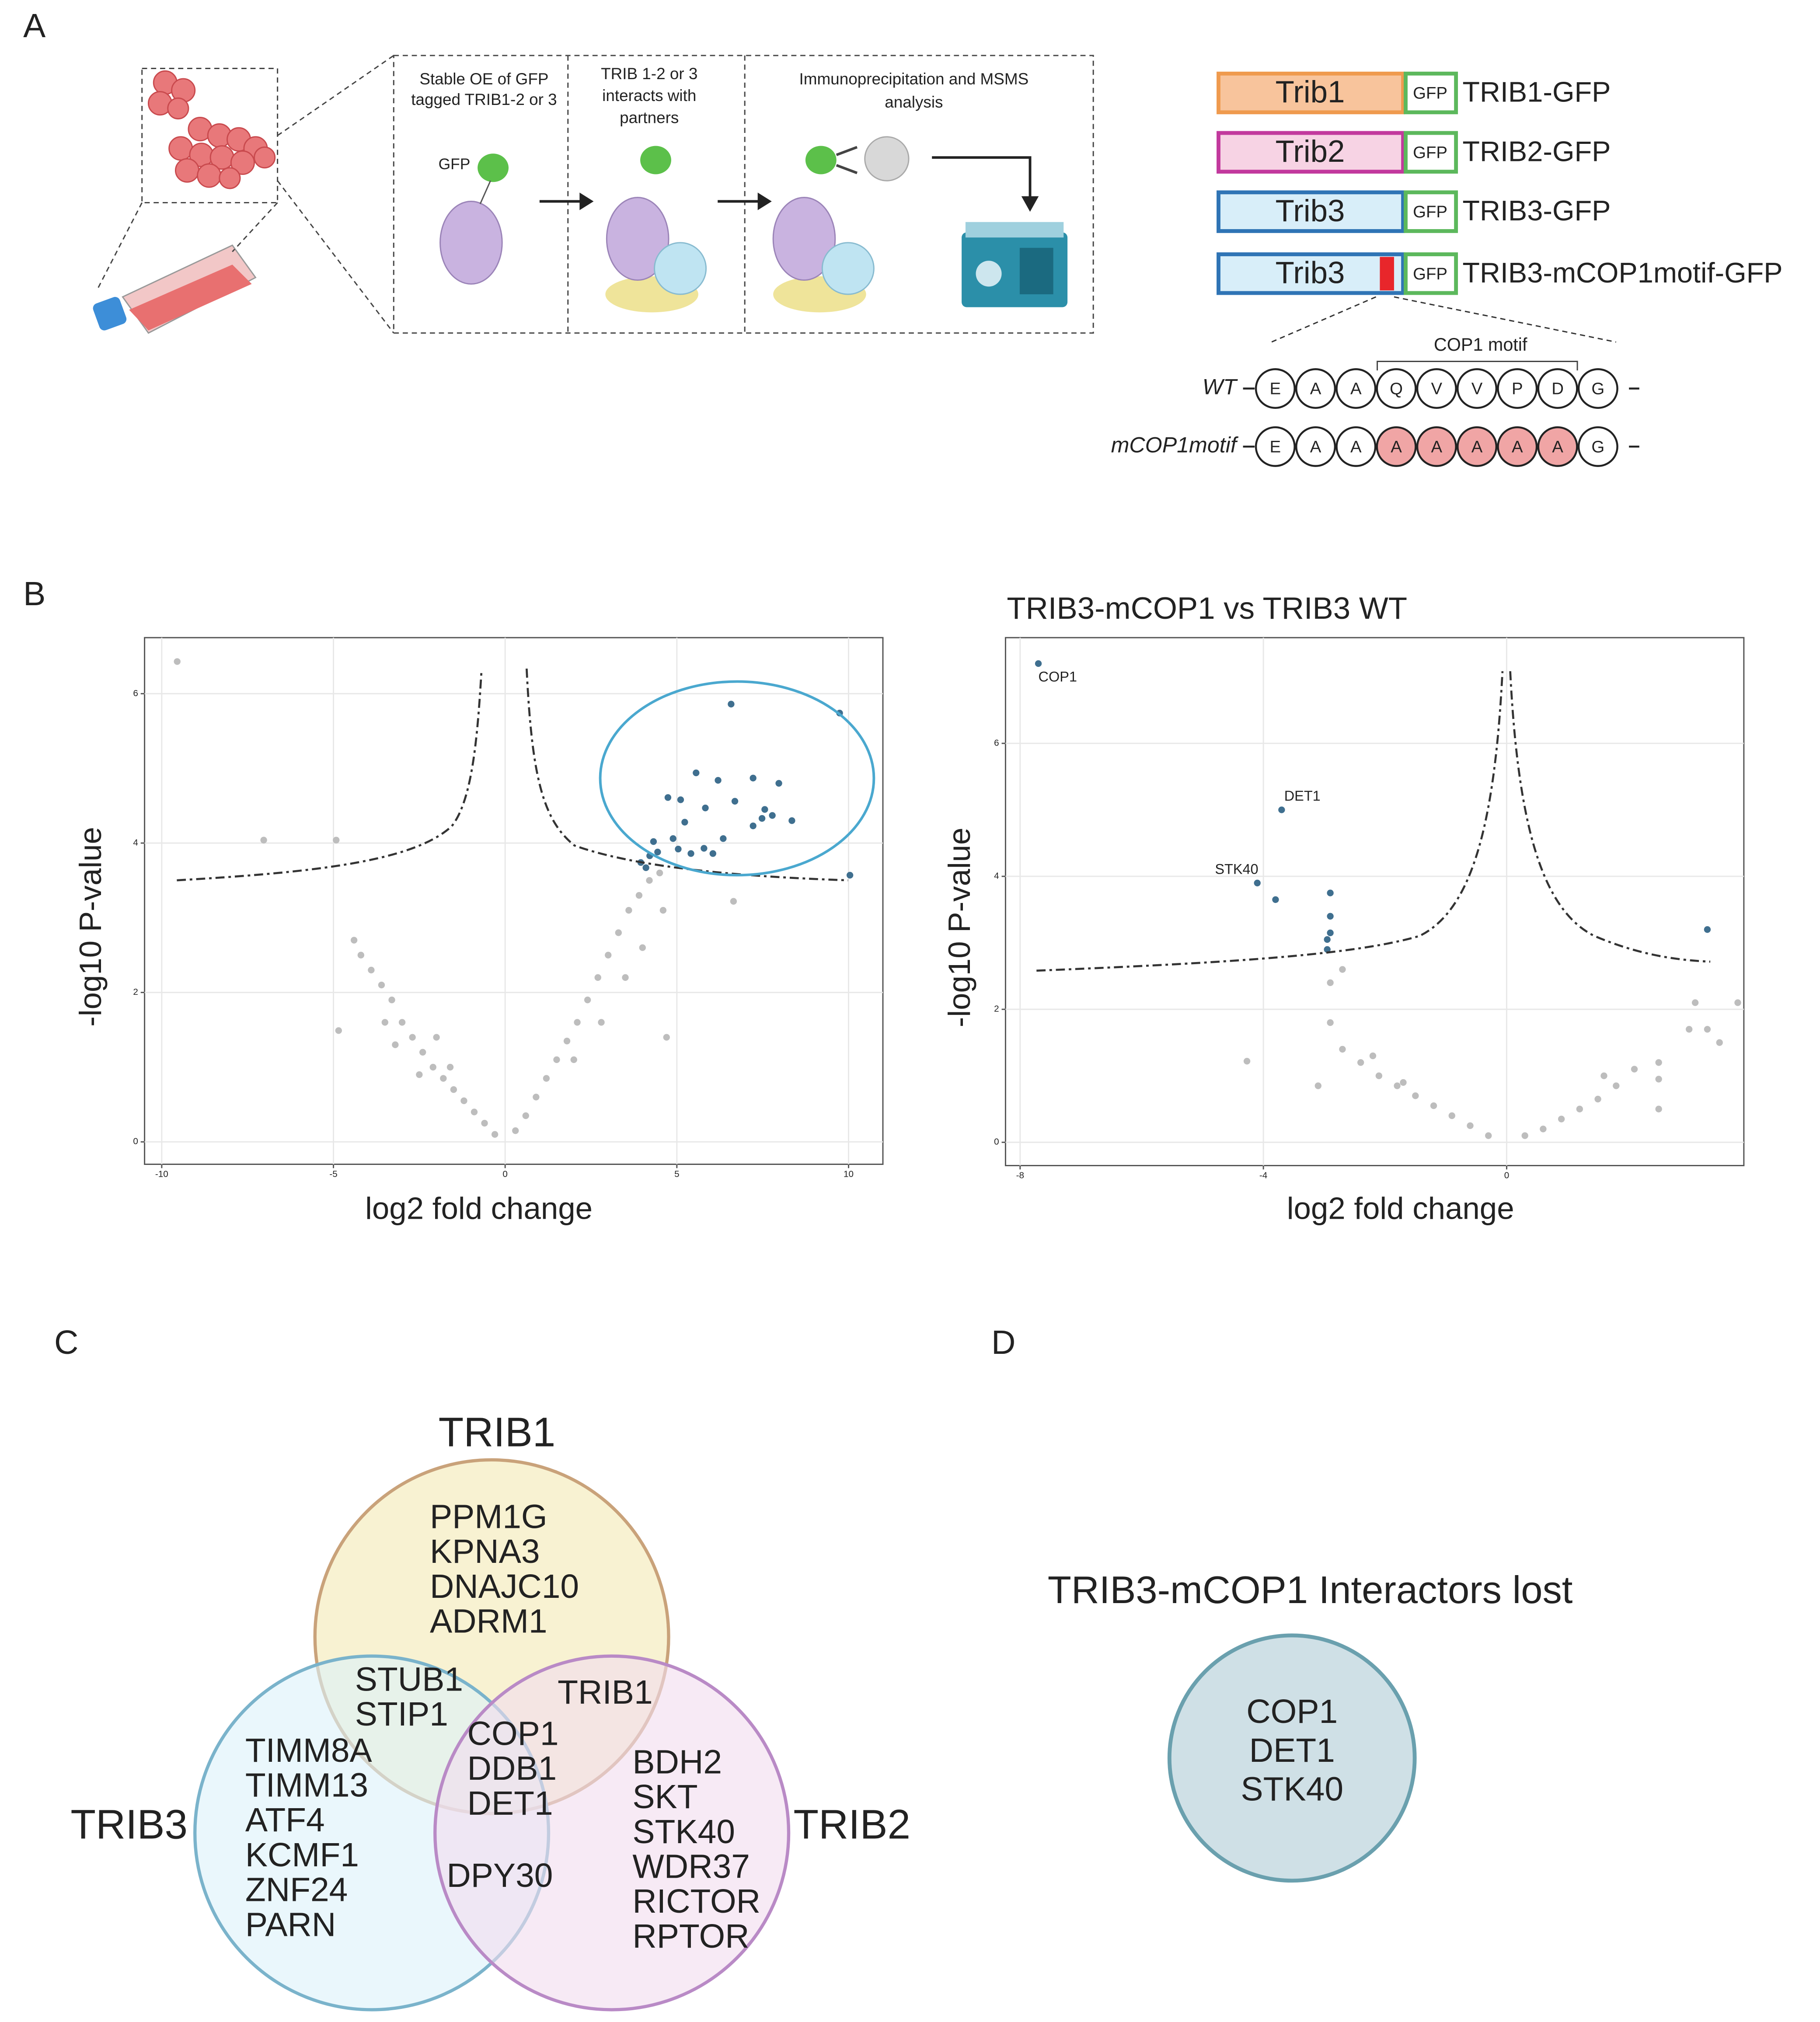 Image resolution: width=1820 pixels, height=2022 pixels. Describe the element at coordinates (1292, 1789) in the screenshot. I see `lost-gene: STK40` at that location.